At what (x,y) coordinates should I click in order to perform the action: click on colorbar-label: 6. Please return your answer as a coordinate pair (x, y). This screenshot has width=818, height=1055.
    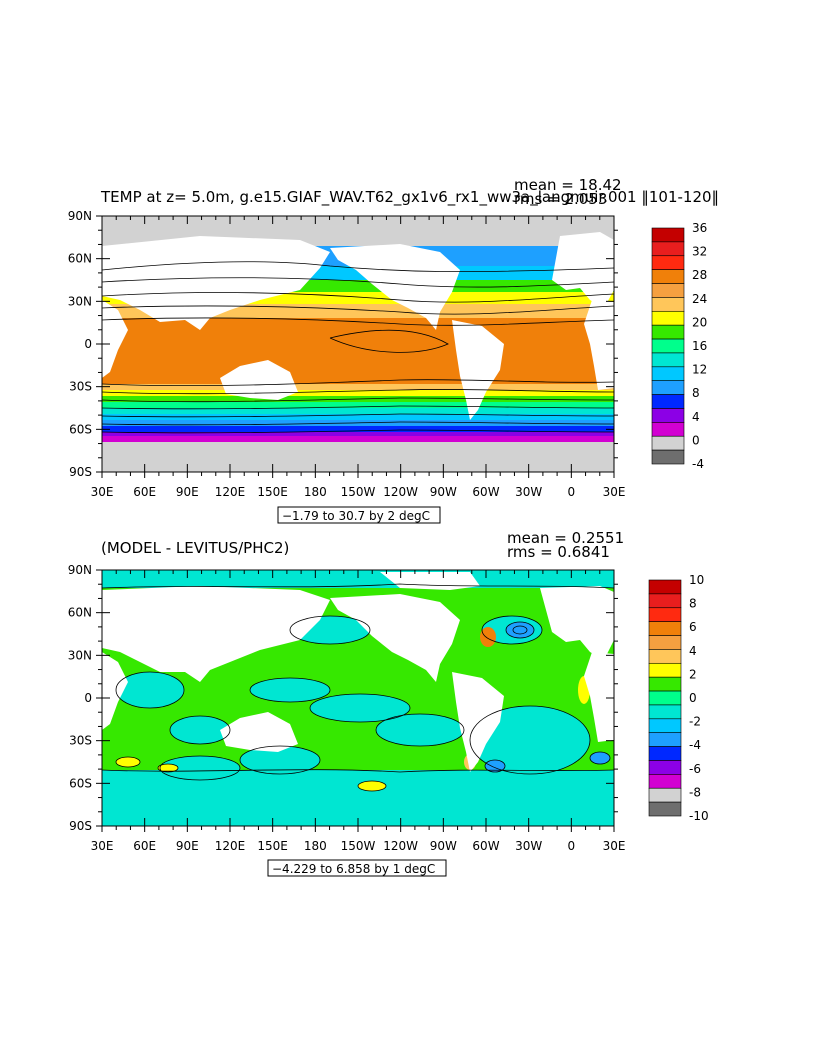
    Looking at the image, I should click on (693, 627).